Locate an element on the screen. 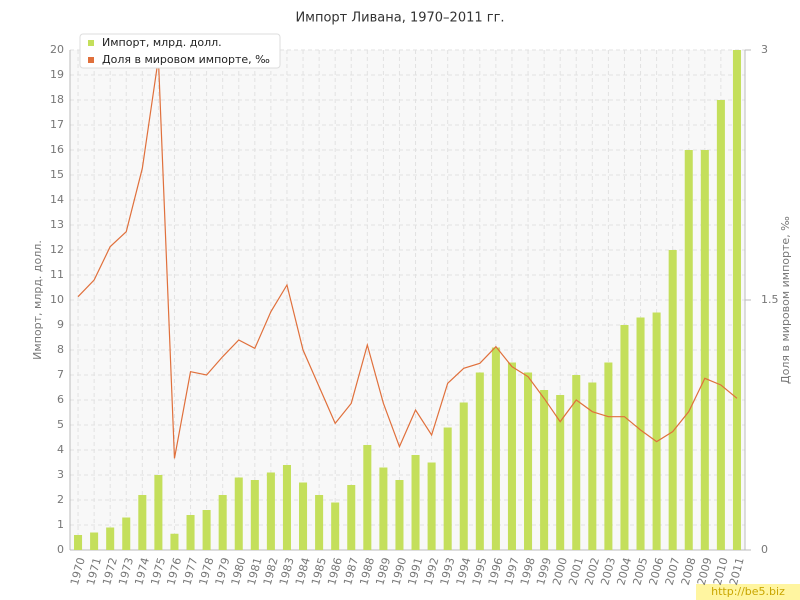  y-tick-label: 7 is located at coordinates (60, 374).